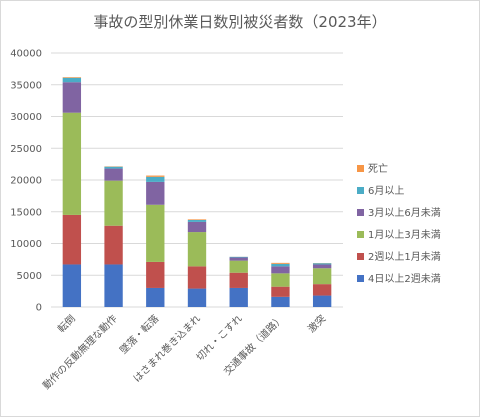 This screenshot has height=417, width=480. Describe the element at coordinates (66, 324) in the screenshot. I see `x-category-label: 転倒` at that location.